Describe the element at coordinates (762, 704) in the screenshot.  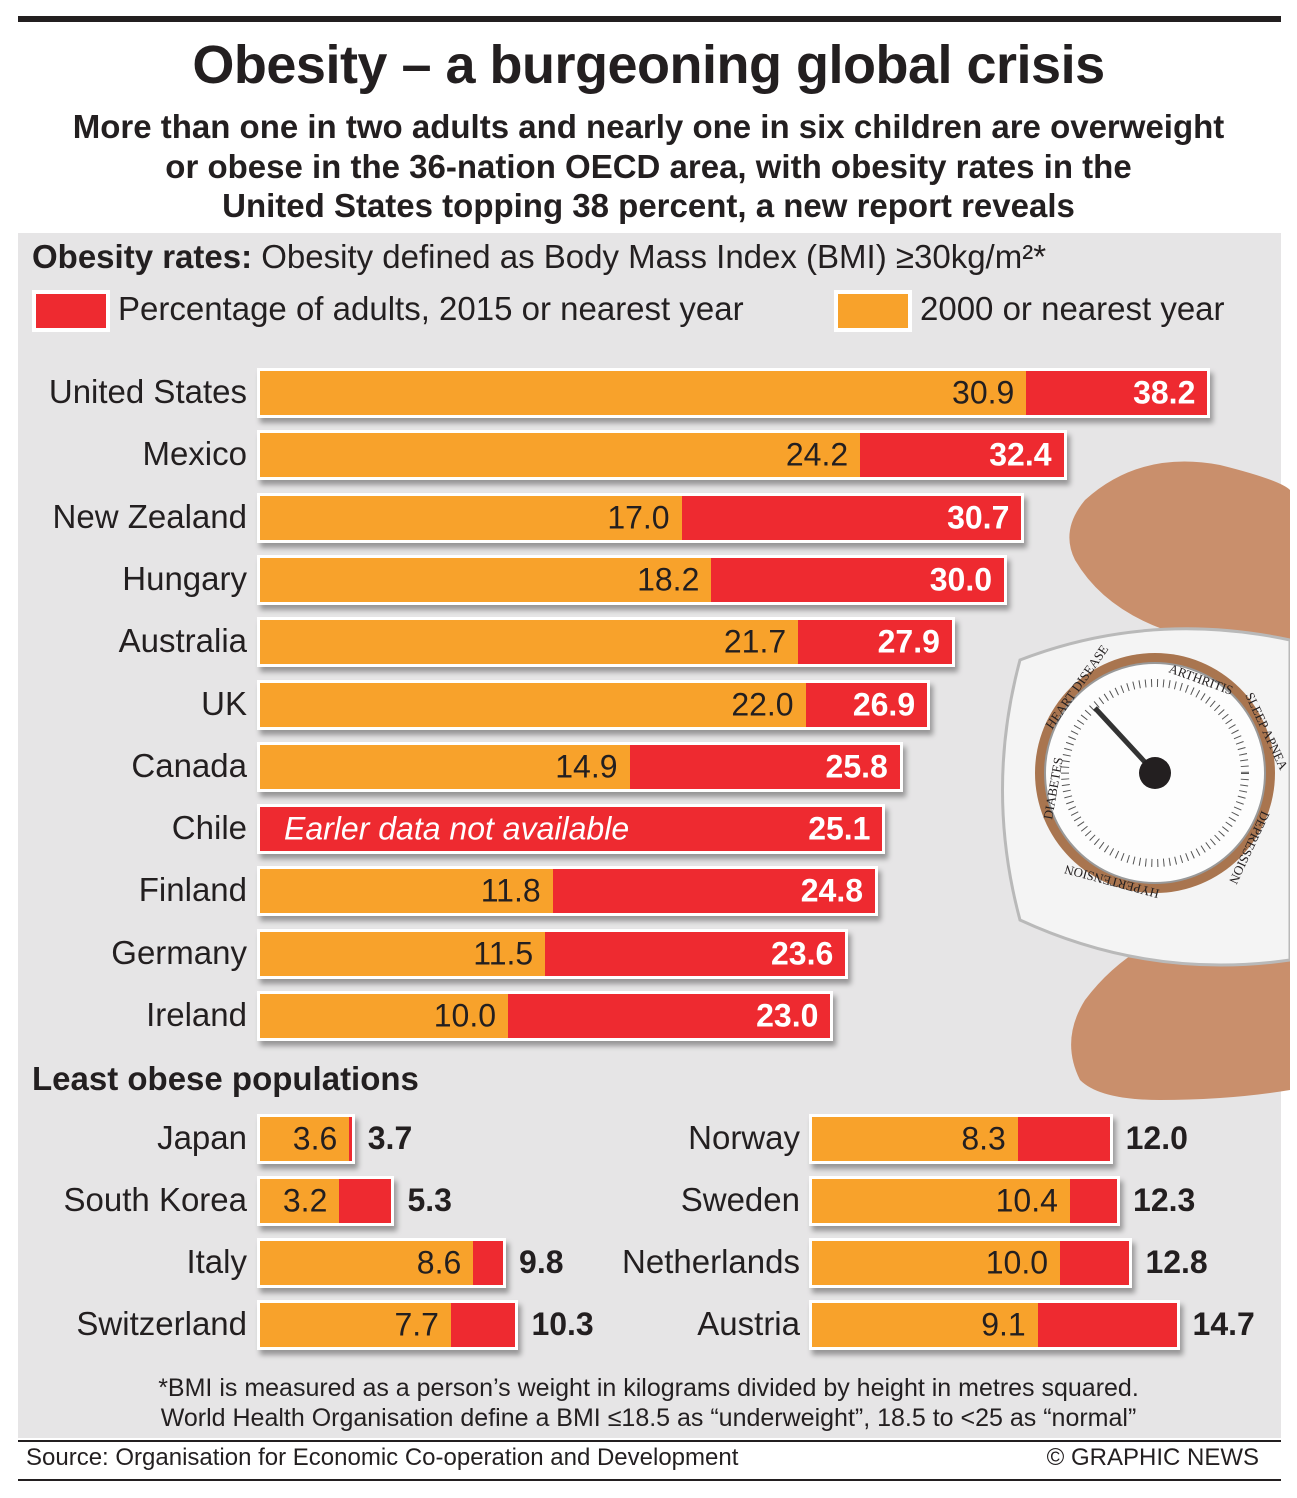
I see `value-2000: 22.0` at that location.